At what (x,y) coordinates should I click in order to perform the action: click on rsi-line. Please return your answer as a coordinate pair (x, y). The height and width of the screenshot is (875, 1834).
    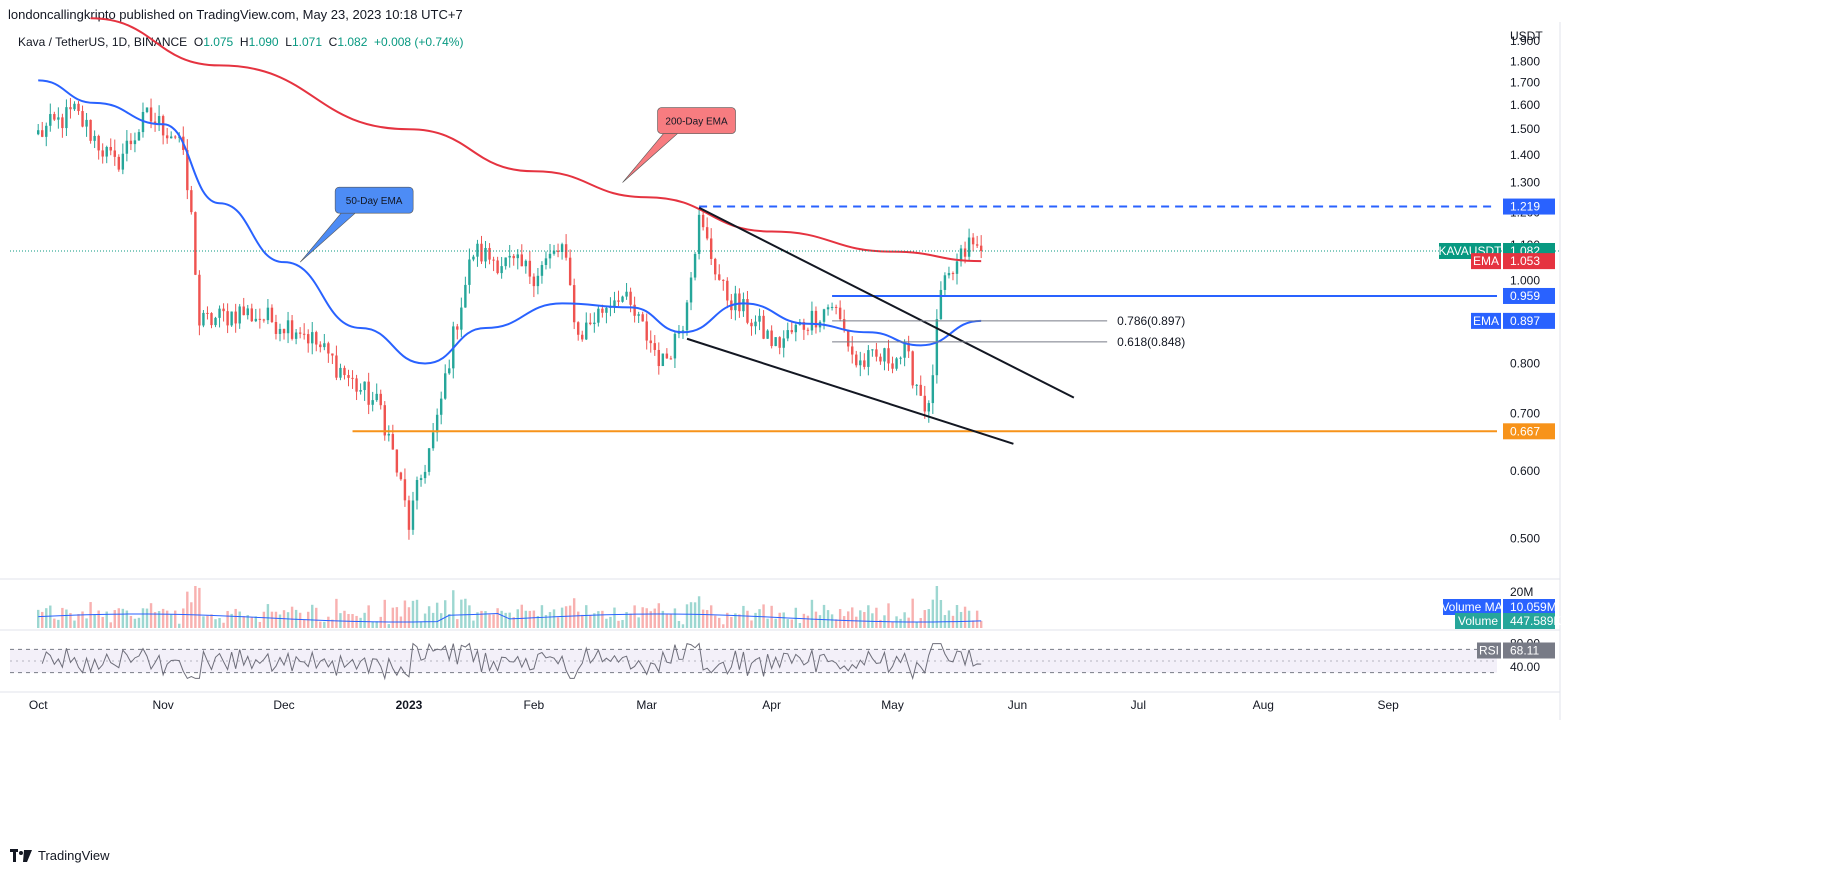
    Looking at the image, I should click on (511, 661).